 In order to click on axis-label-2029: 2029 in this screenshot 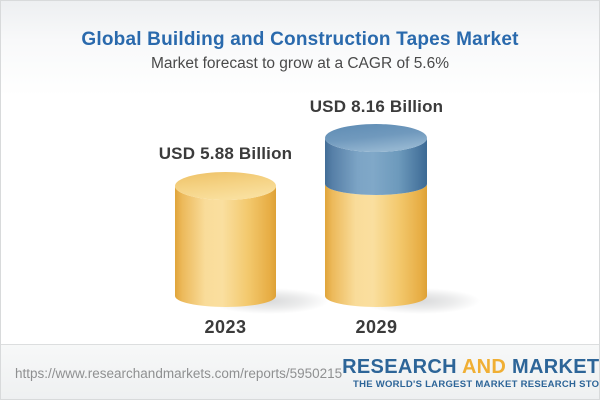, I will do `click(376, 327)`.